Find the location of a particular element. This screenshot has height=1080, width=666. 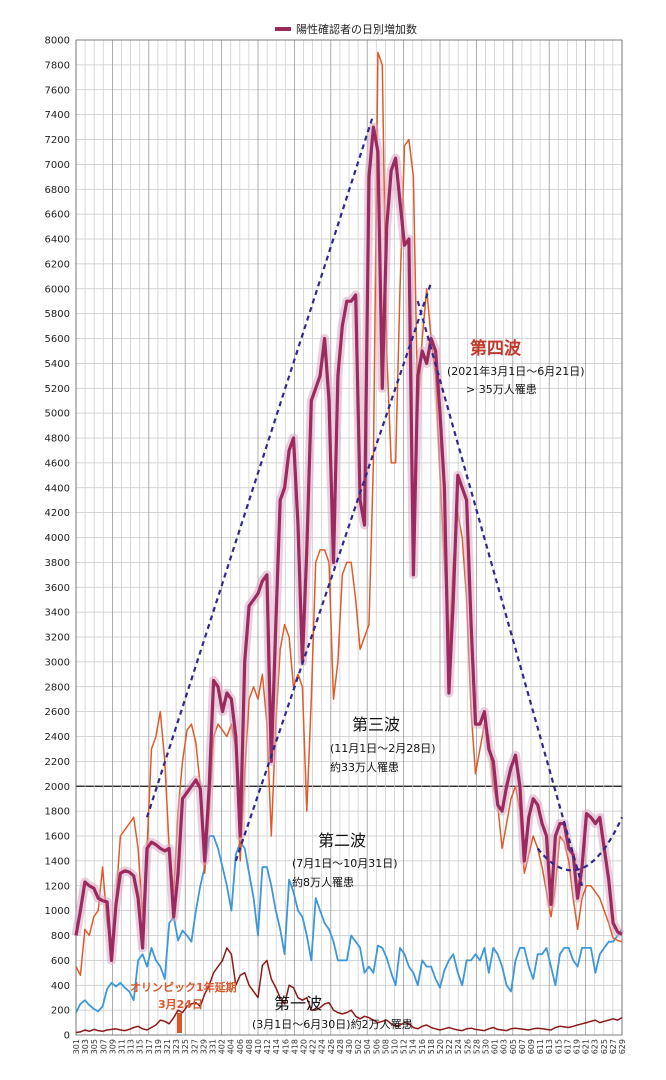

y-tick-label: 800 is located at coordinates (60, 936).